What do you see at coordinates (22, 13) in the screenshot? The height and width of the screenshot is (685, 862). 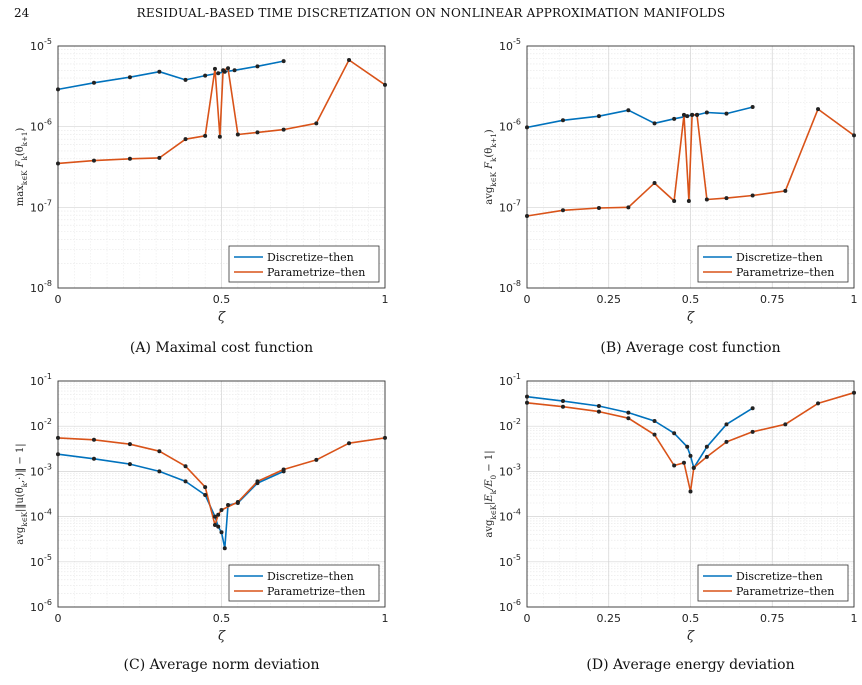 I see `page-number: 24` at bounding box center [22, 13].